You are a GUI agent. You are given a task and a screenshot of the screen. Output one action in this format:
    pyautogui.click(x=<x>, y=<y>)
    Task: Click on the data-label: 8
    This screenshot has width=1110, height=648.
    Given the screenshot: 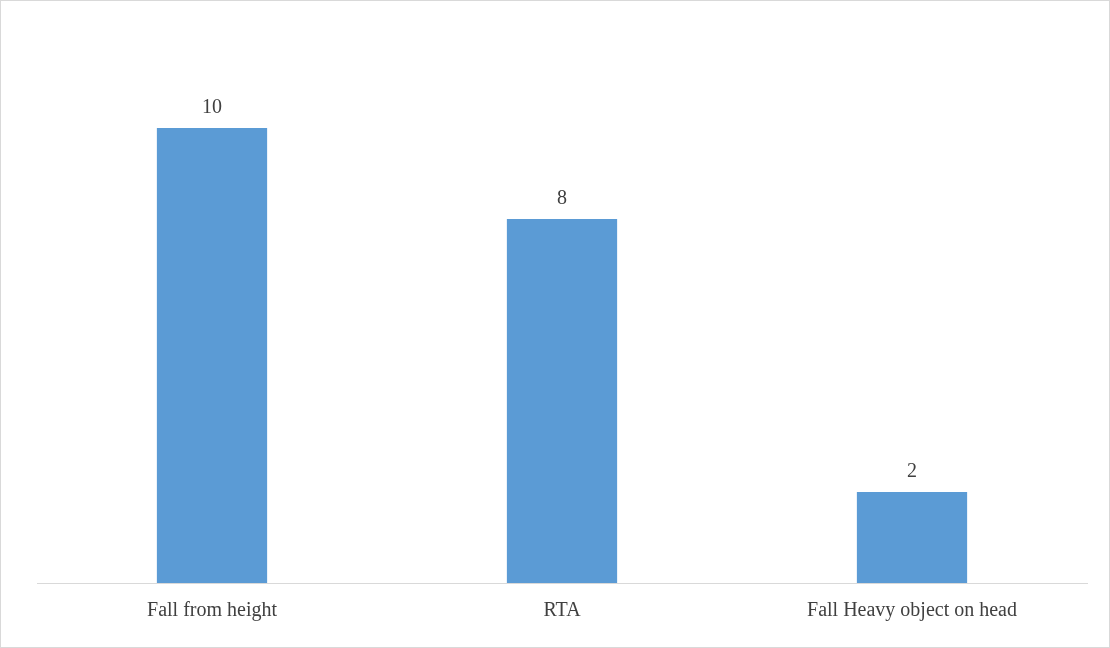 What is the action you would take?
    pyautogui.click(x=562, y=197)
    